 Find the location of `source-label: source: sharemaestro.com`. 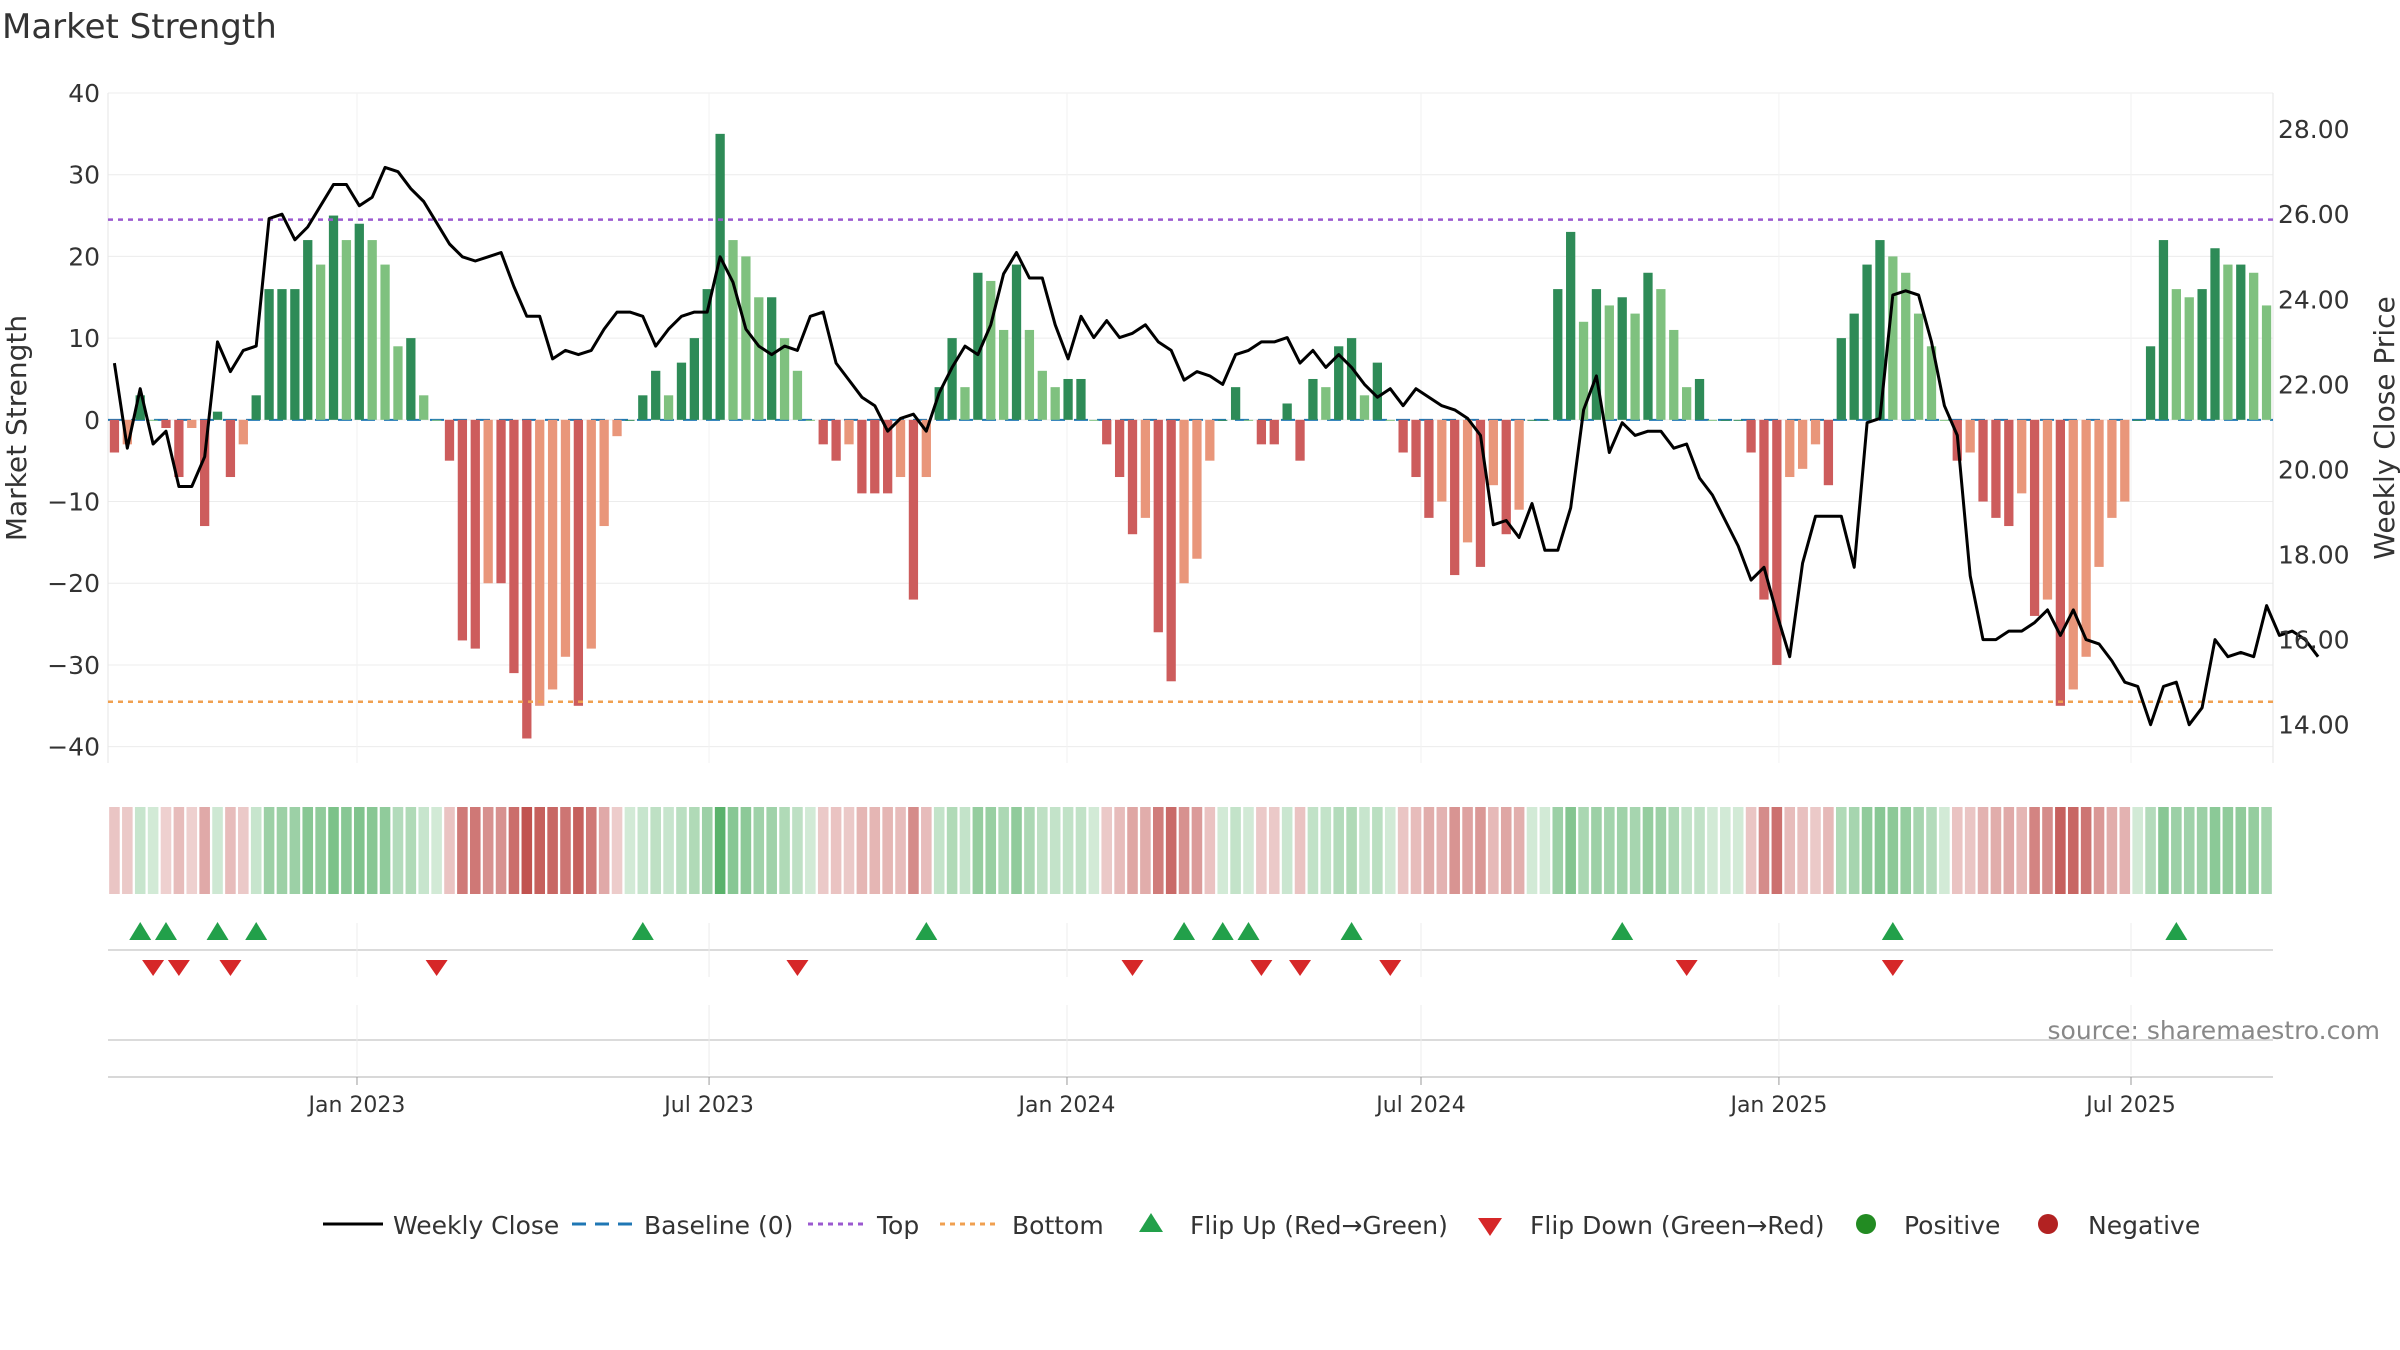

source-label: source: sharemaestro.com is located at coordinates (2214, 1030).